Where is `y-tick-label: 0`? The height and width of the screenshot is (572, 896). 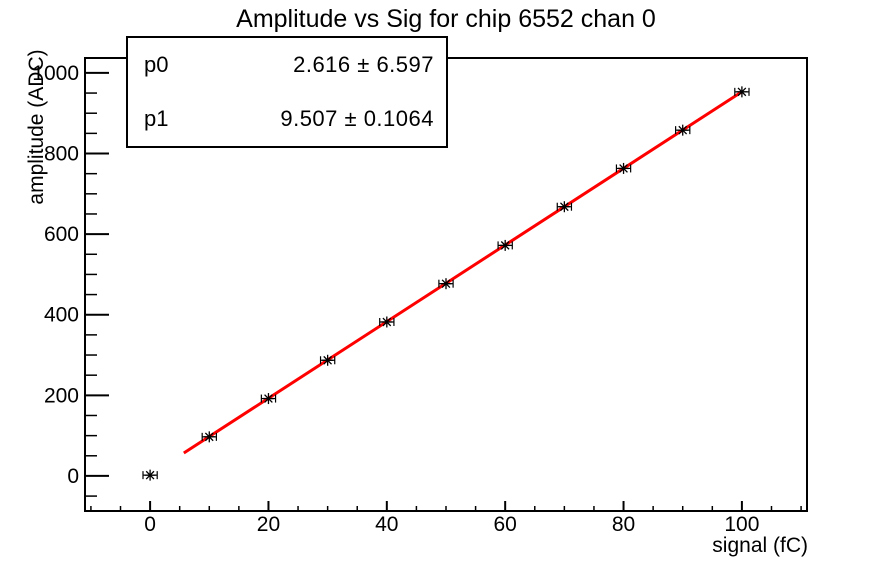 y-tick-label: 0 is located at coordinates (73, 476).